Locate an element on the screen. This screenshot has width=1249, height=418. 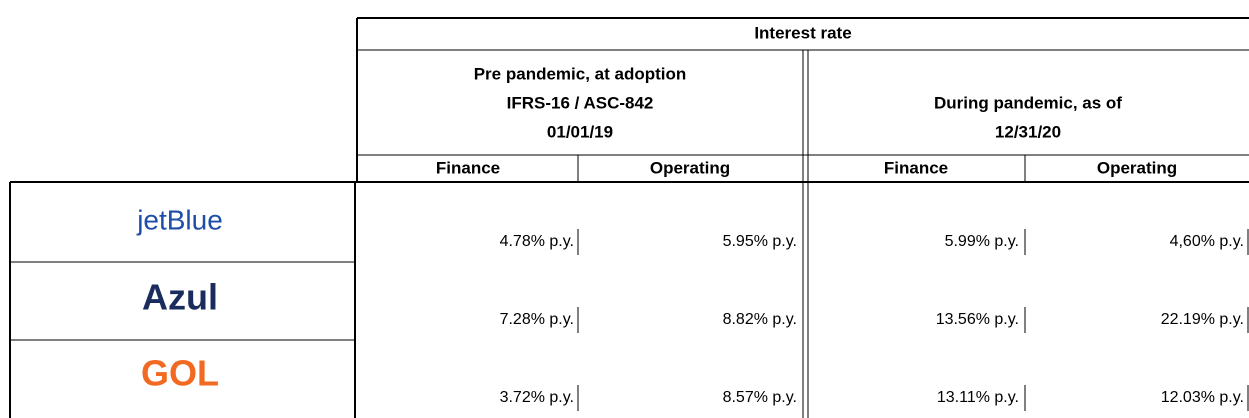
group-header: During pandemic, as of is located at coordinates (1028, 102).